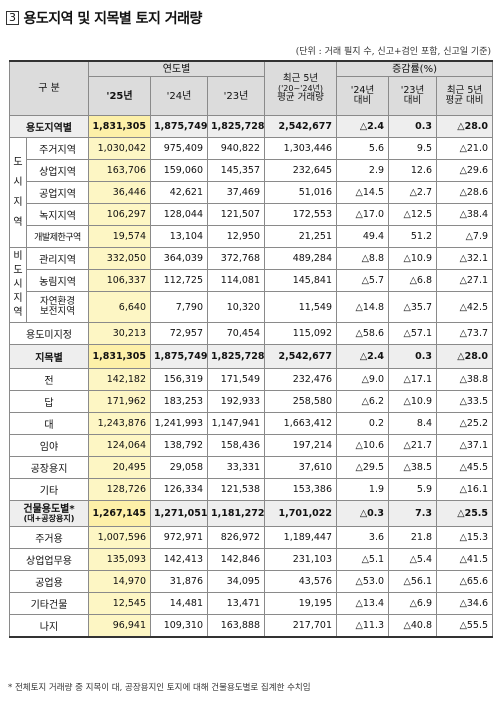 This screenshot has width=501, height=707. Describe the element at coordinates (119, 333) in the screenshot. I see `cell-y25: 30,213` at that location.